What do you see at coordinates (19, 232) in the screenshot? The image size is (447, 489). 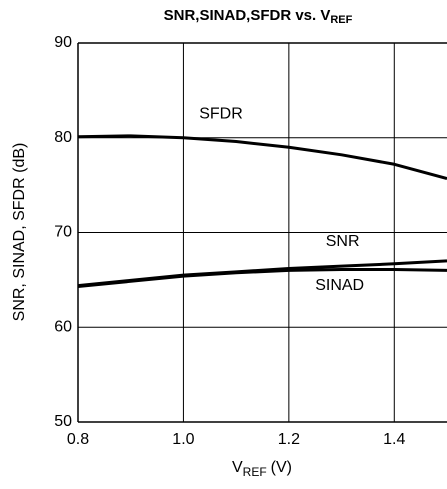 I see `y-axis-label: SNR, SINAD, SFDR (dB)` at bounding box center [19, 232].